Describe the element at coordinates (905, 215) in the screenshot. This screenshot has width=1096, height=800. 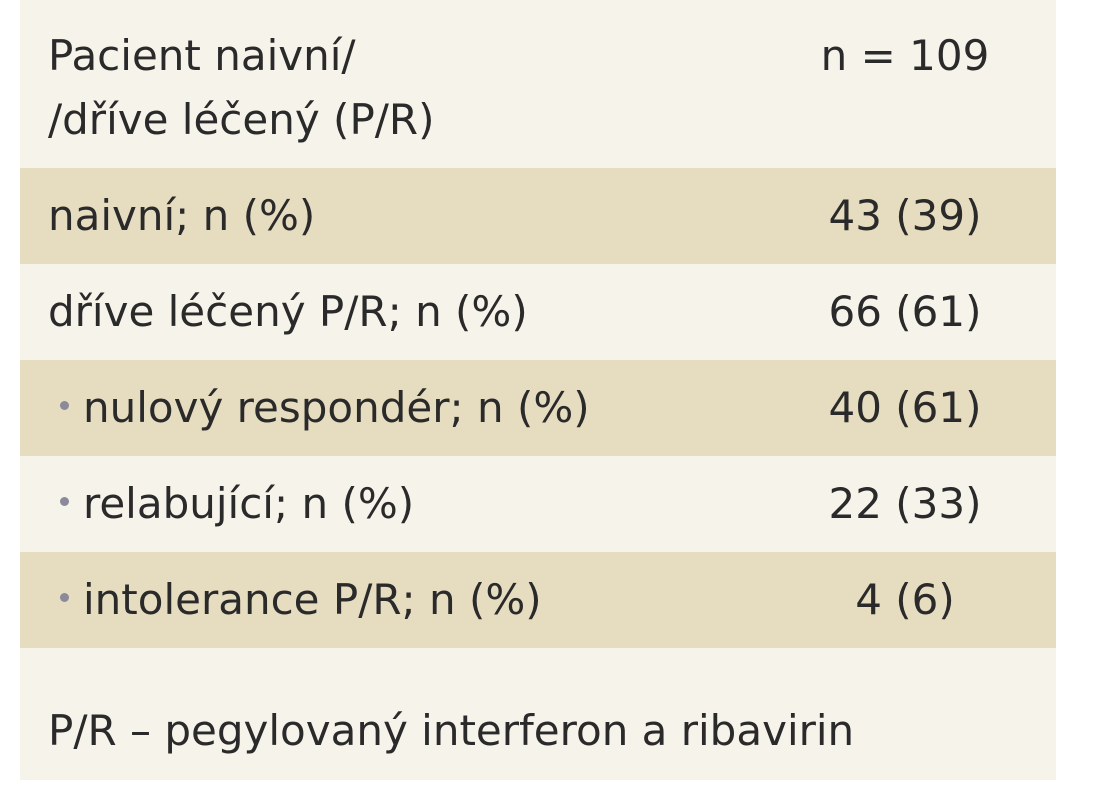
I see `row-value: 43 (39)` at that location.